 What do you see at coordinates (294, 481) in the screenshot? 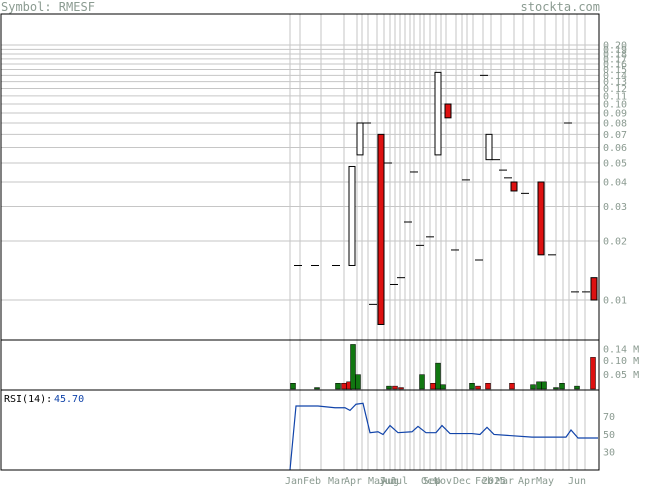
I see `x-tick-label: Jan` at bounding box center [294, 481].